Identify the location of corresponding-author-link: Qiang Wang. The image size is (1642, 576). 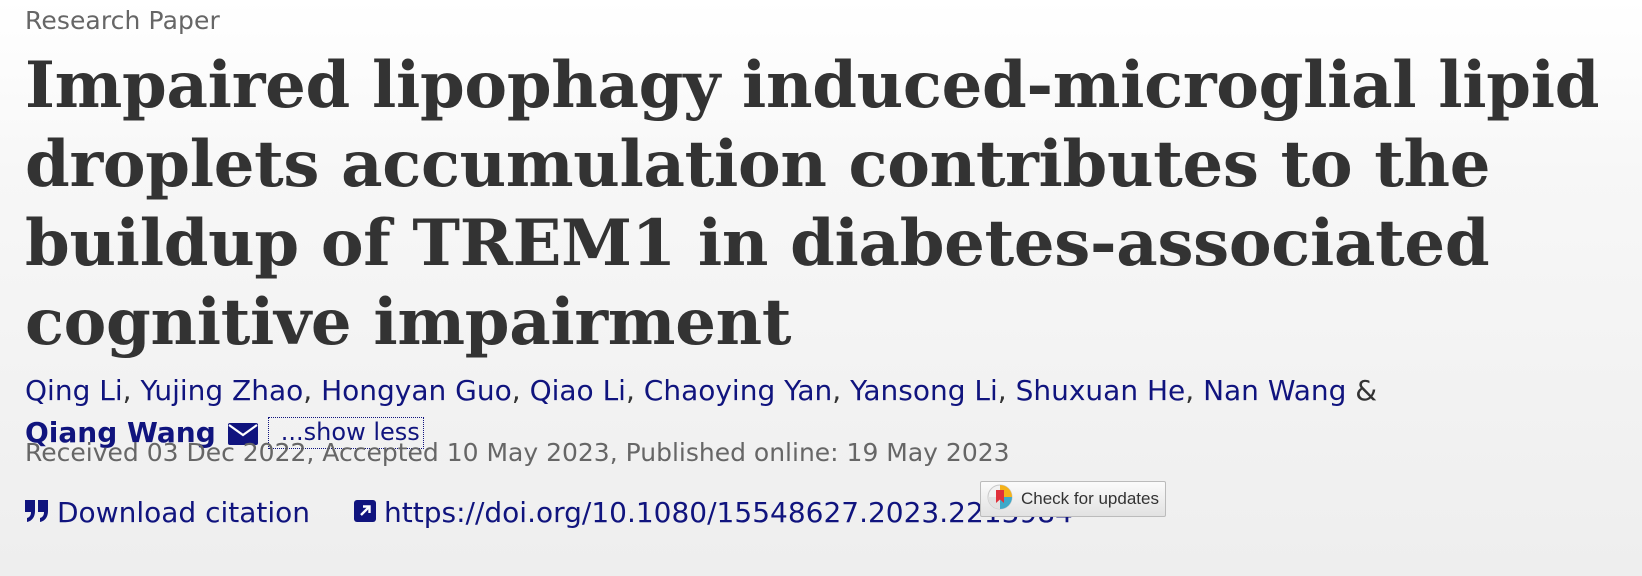
(120, 432).